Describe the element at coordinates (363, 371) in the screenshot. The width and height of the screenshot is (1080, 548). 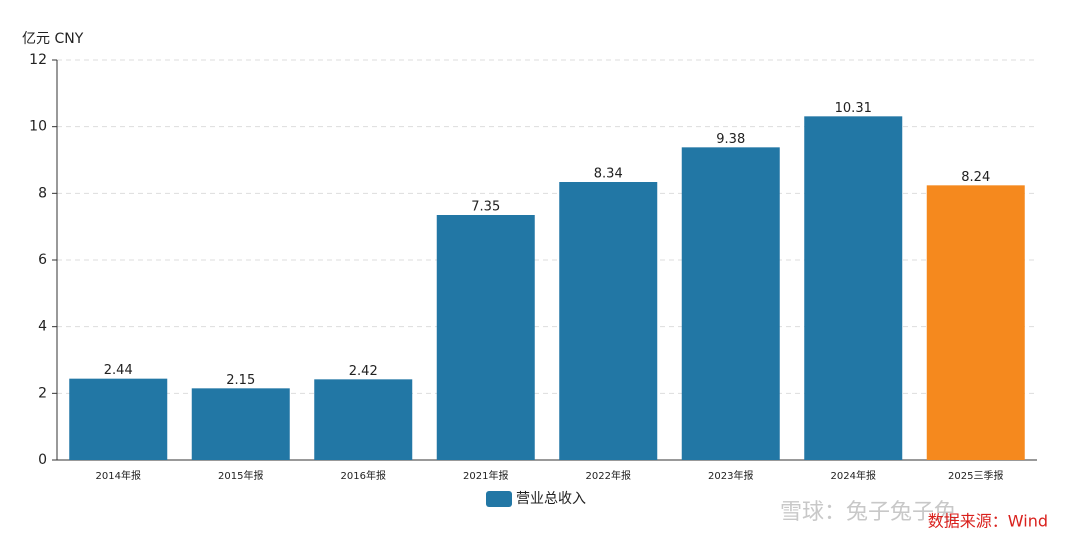
I see `value-label: 2.42` at that location.